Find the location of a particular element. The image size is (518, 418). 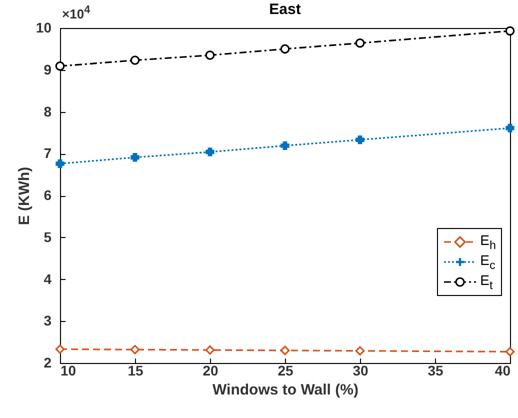

text: ×10$^{4}$ is located at coordinates (76, 13).